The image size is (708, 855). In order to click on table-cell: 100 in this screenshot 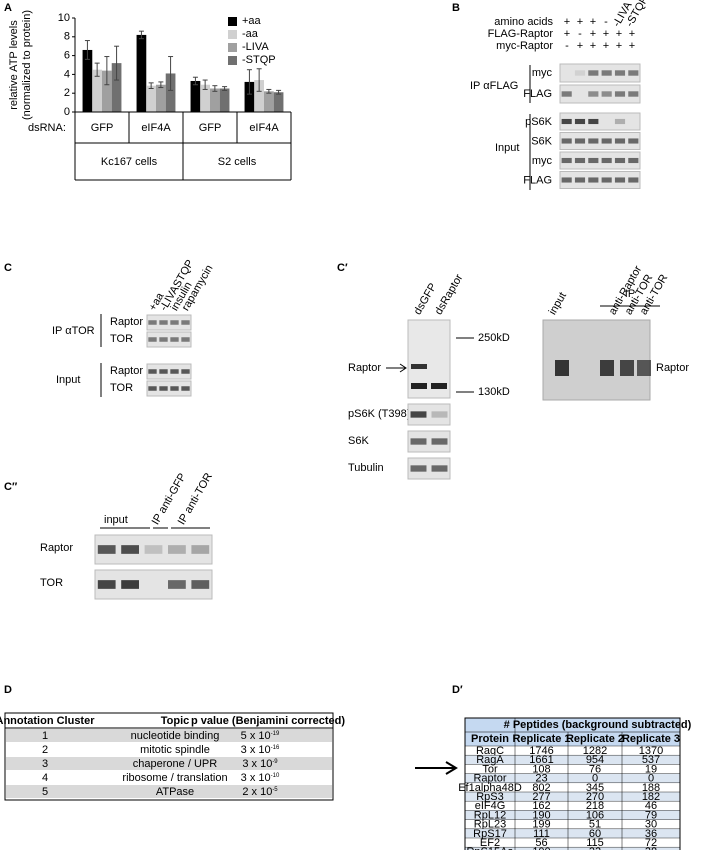, I will do `click(541, 848)`.